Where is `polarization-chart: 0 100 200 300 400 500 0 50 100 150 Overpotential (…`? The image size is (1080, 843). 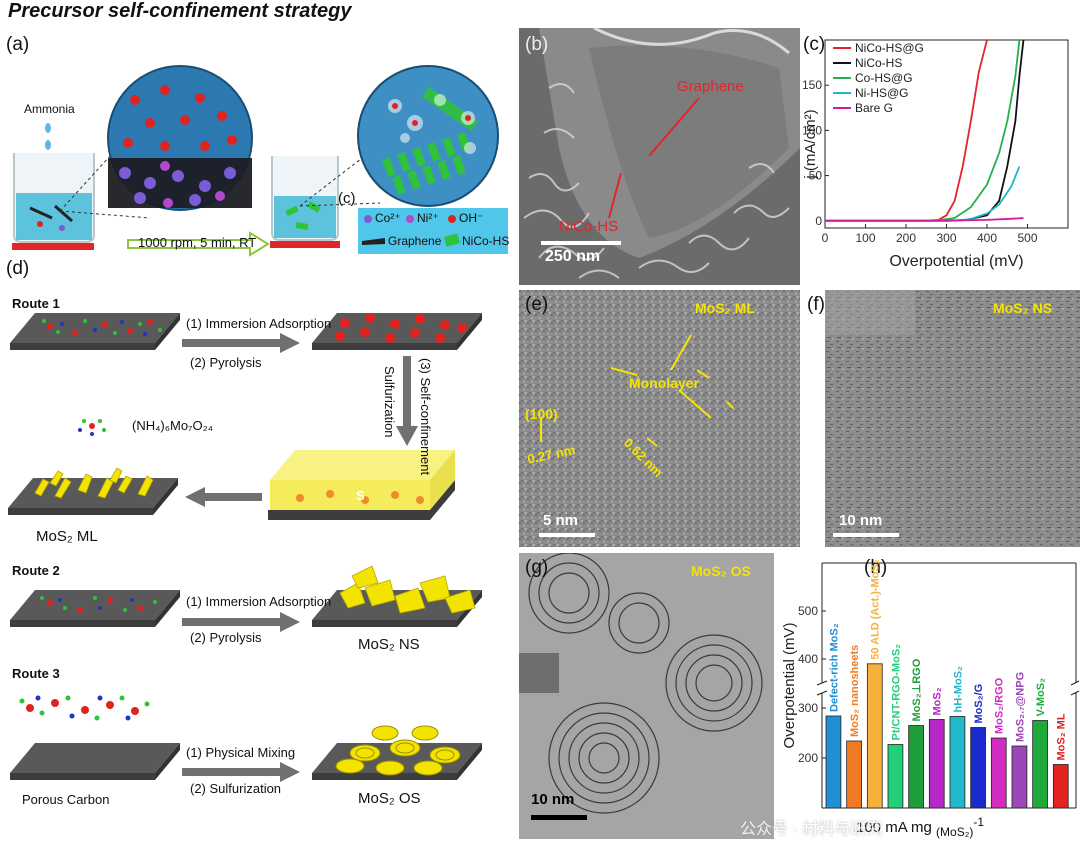
polarization-chart: 0 100 200 300 400 500 0 50 100 150 Overpotential (… is located at coordinates (936, 154).